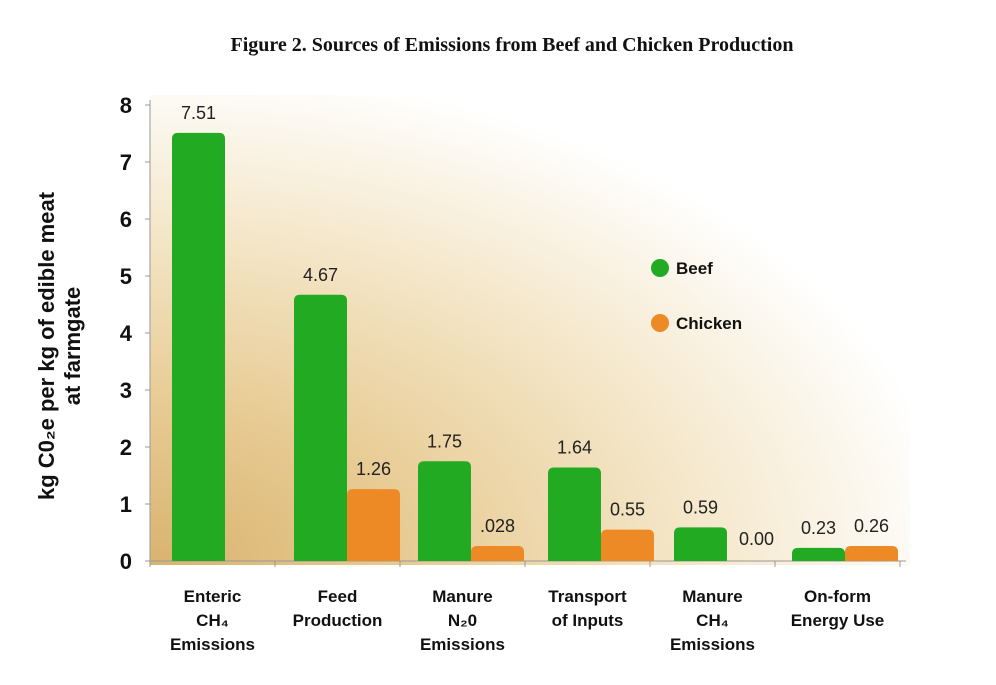 The height and width of the screenshot is (685, 996). Describe the element at coordinates (126, 105) in the screenshot. I see `y-tick-label: 8` at that location.